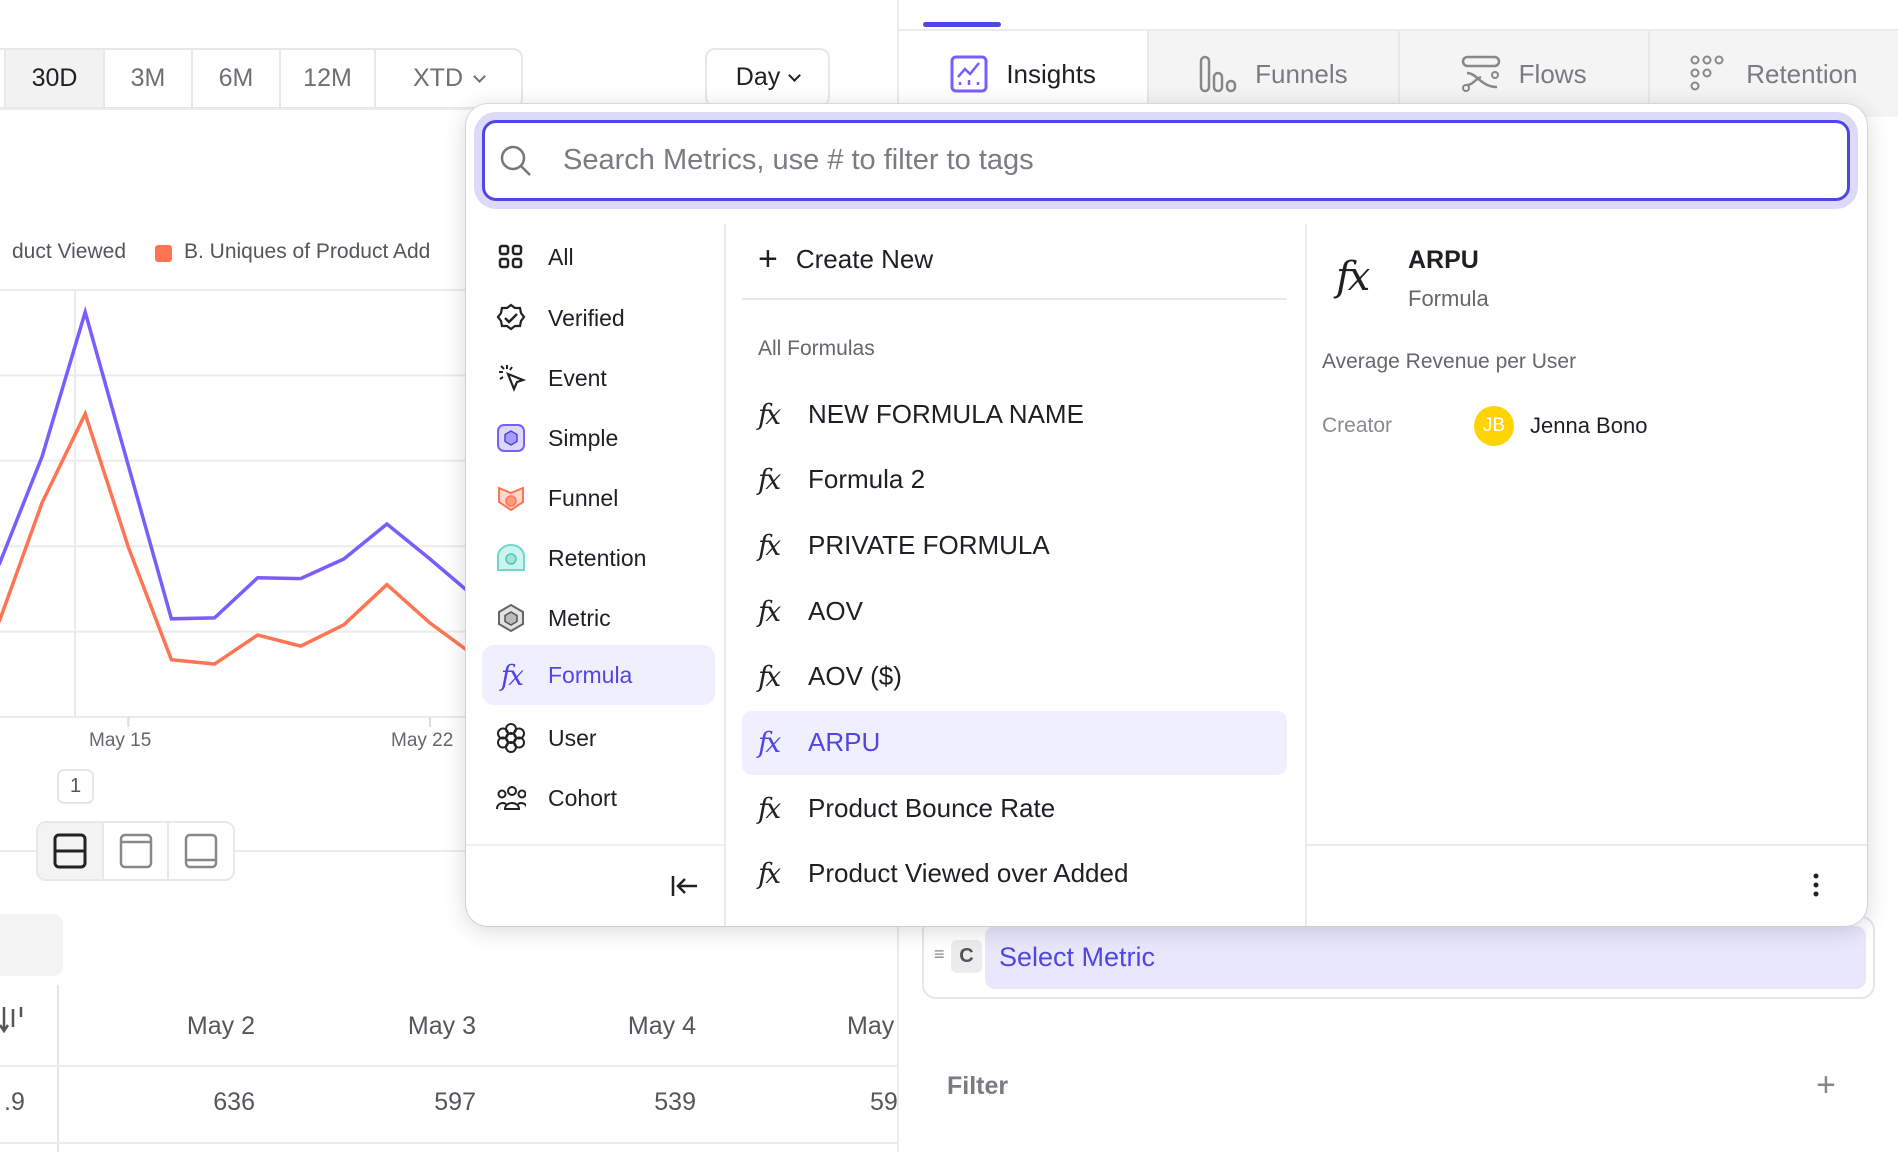 This screenshot has width=1898, height=1152. I want to click on formula-item: fx NEW FORMULA NAME, so click(1014, 414).